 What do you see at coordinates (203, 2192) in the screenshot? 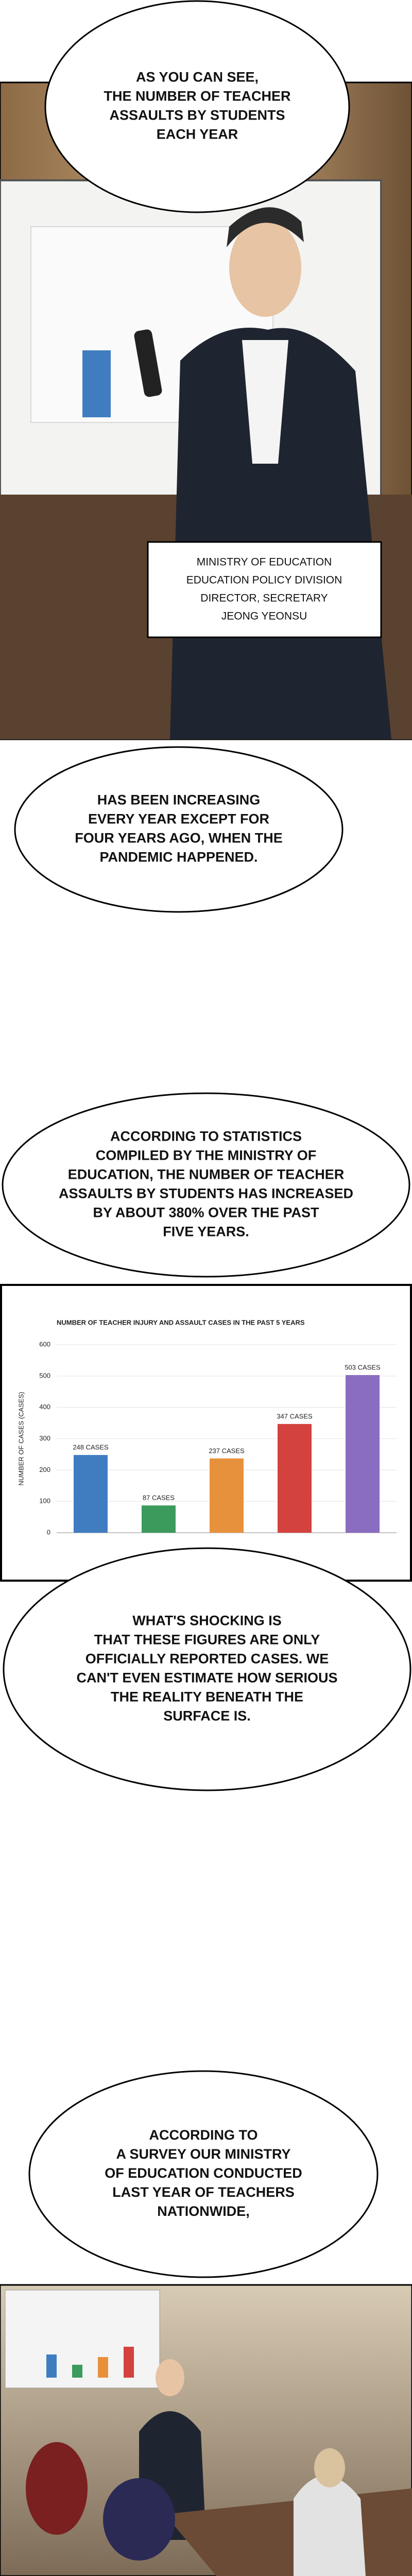
I see `bubble-text: LAST YEAR OF TEACHERS` at bounding box center [203, 2192].